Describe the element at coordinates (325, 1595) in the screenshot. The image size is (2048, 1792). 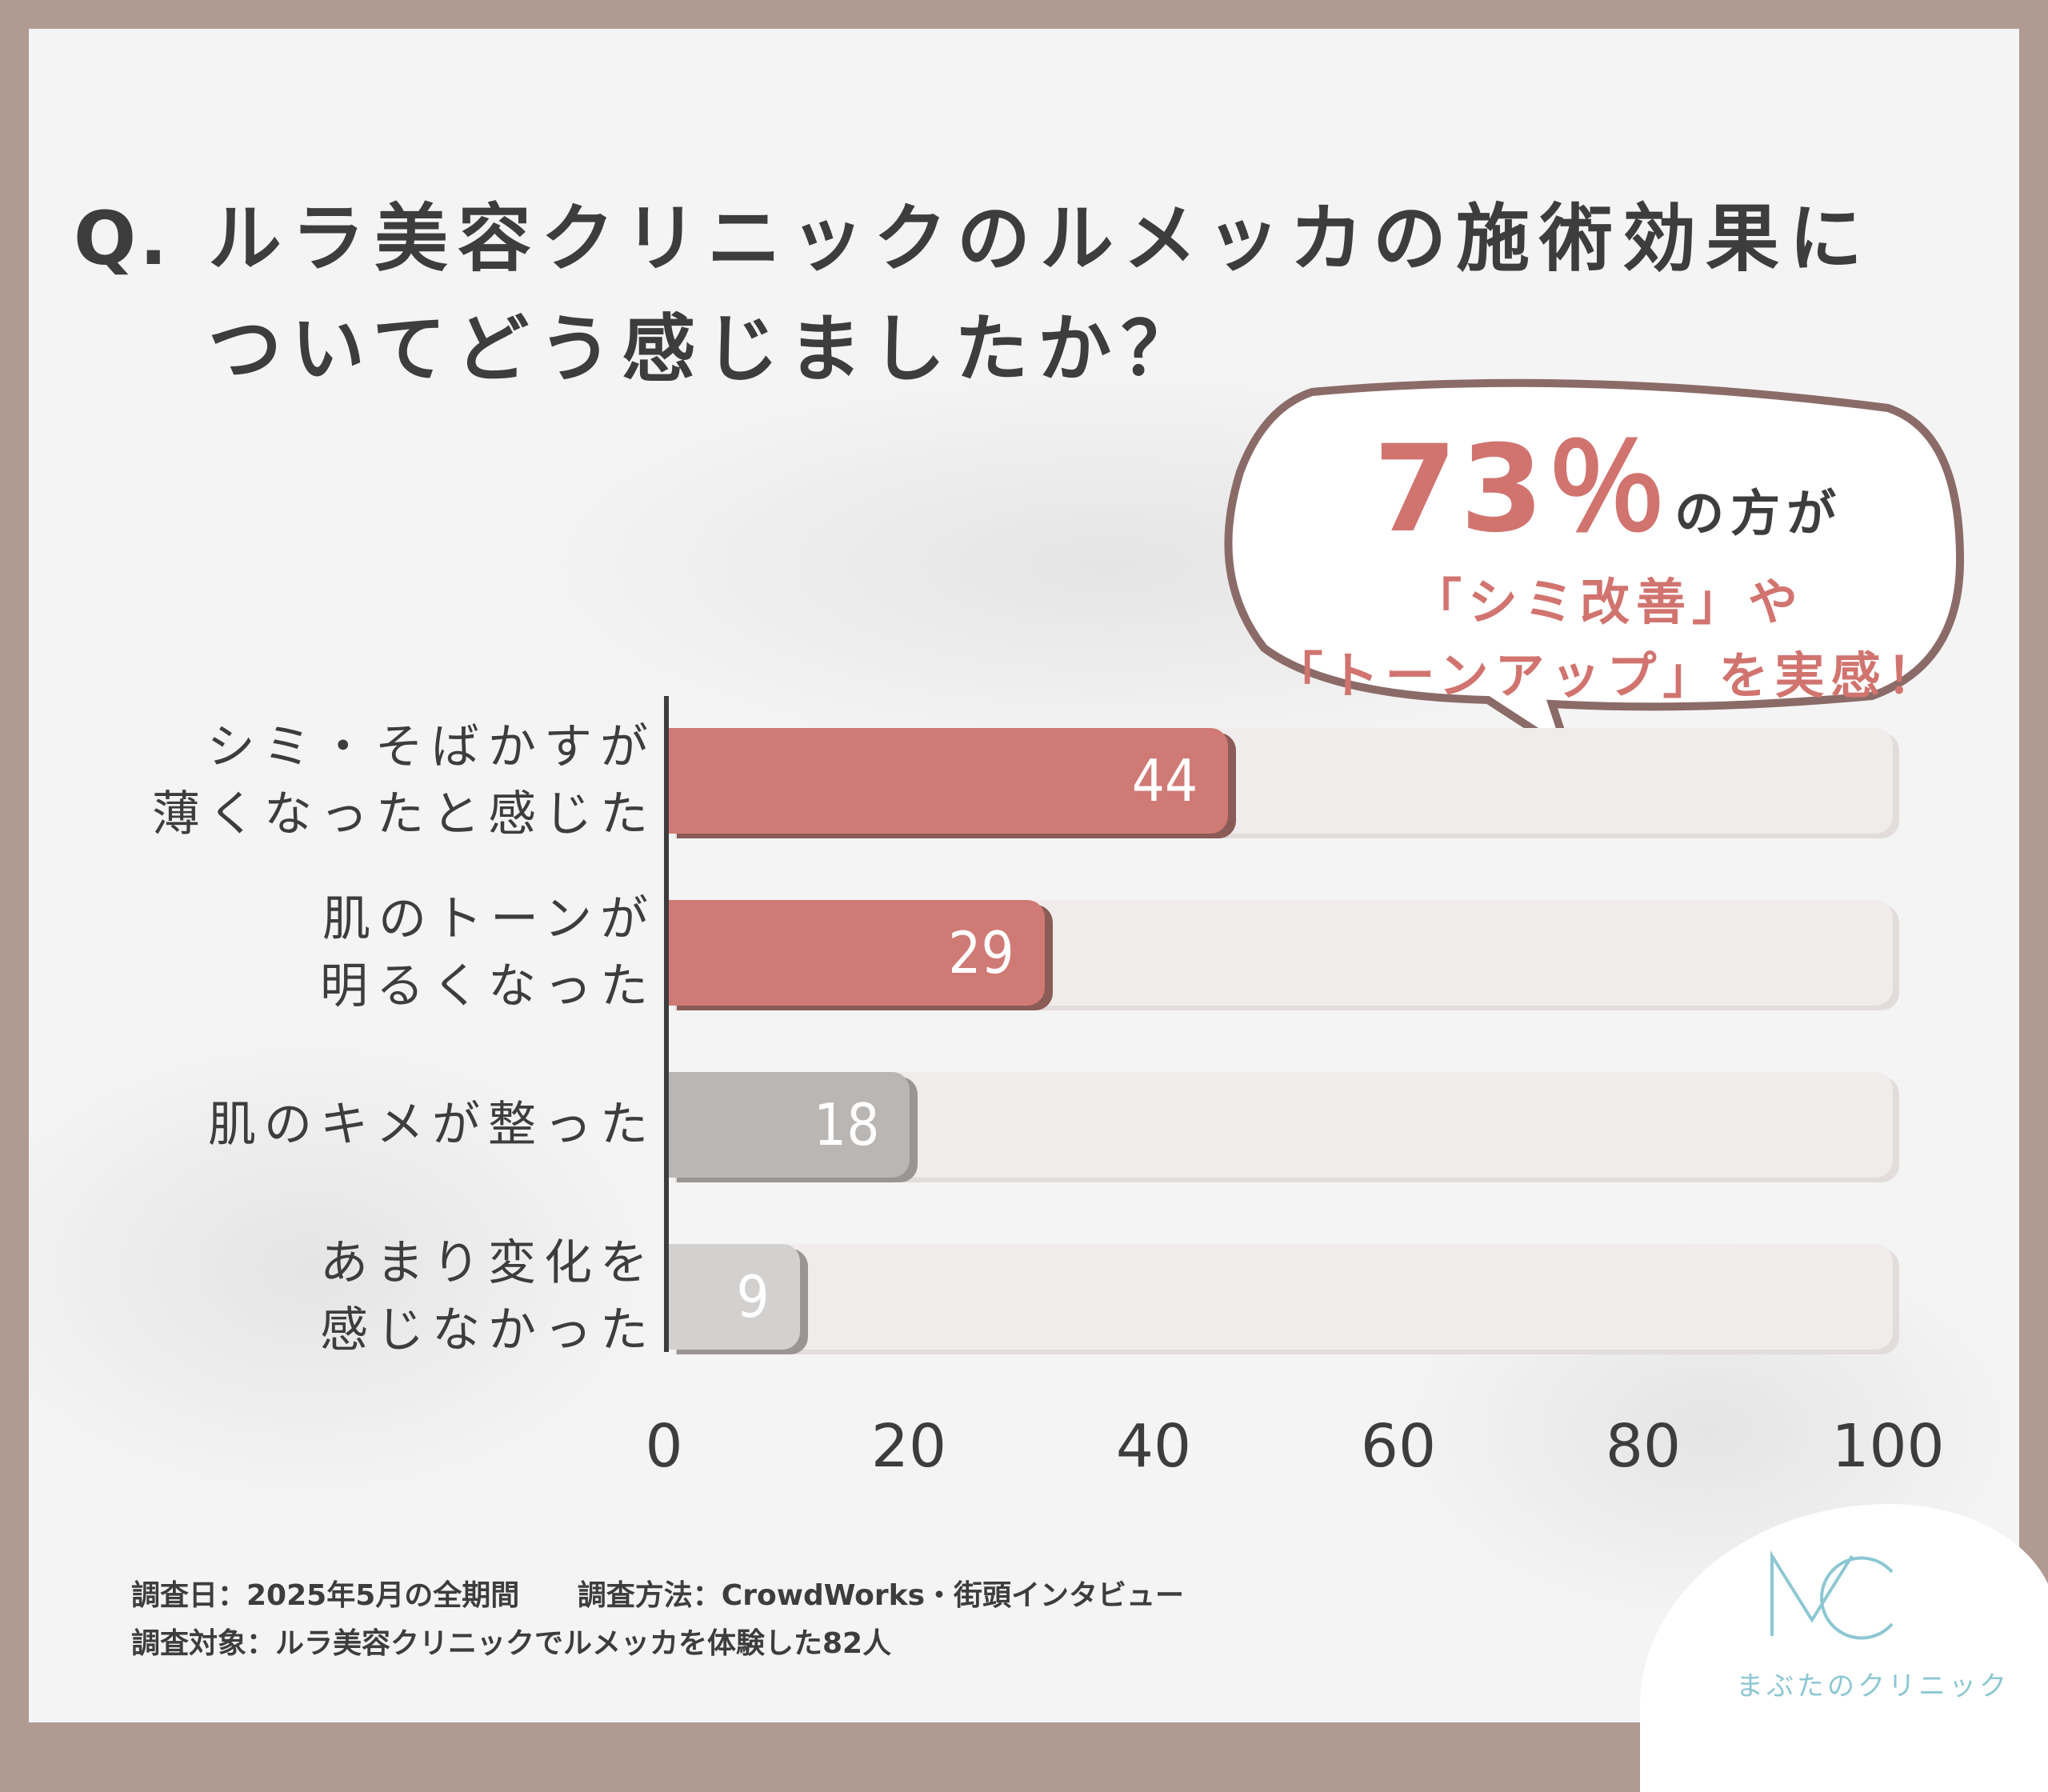
I see `survey-date: 調査日：2025年5月の全期間` at that location.